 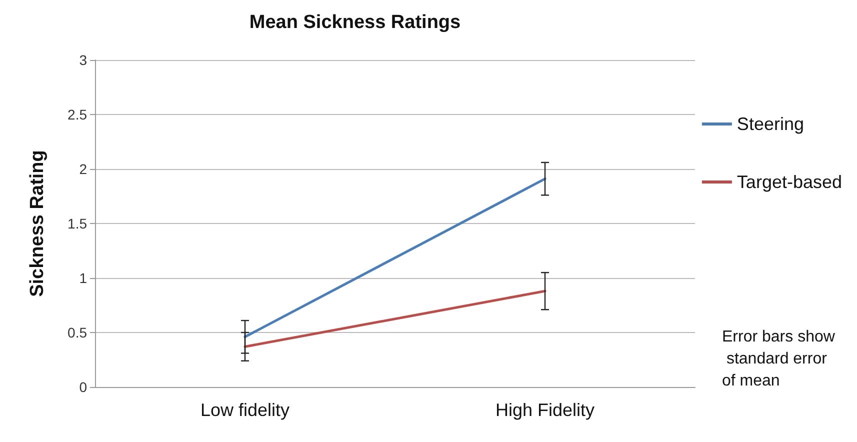 I want to click on y-tick-label: 0.5, so click(x=78, y=332).